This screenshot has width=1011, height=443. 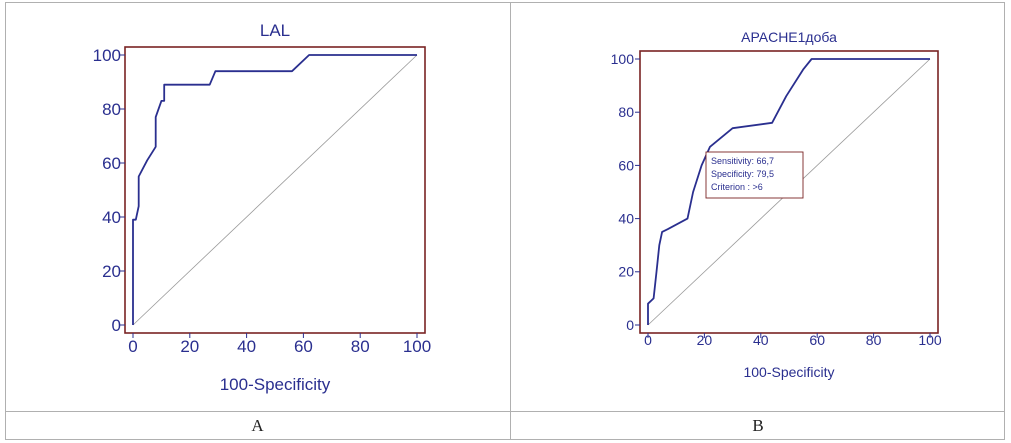 I want to click on cell-divider-vertical, so click(x=510, y=221).